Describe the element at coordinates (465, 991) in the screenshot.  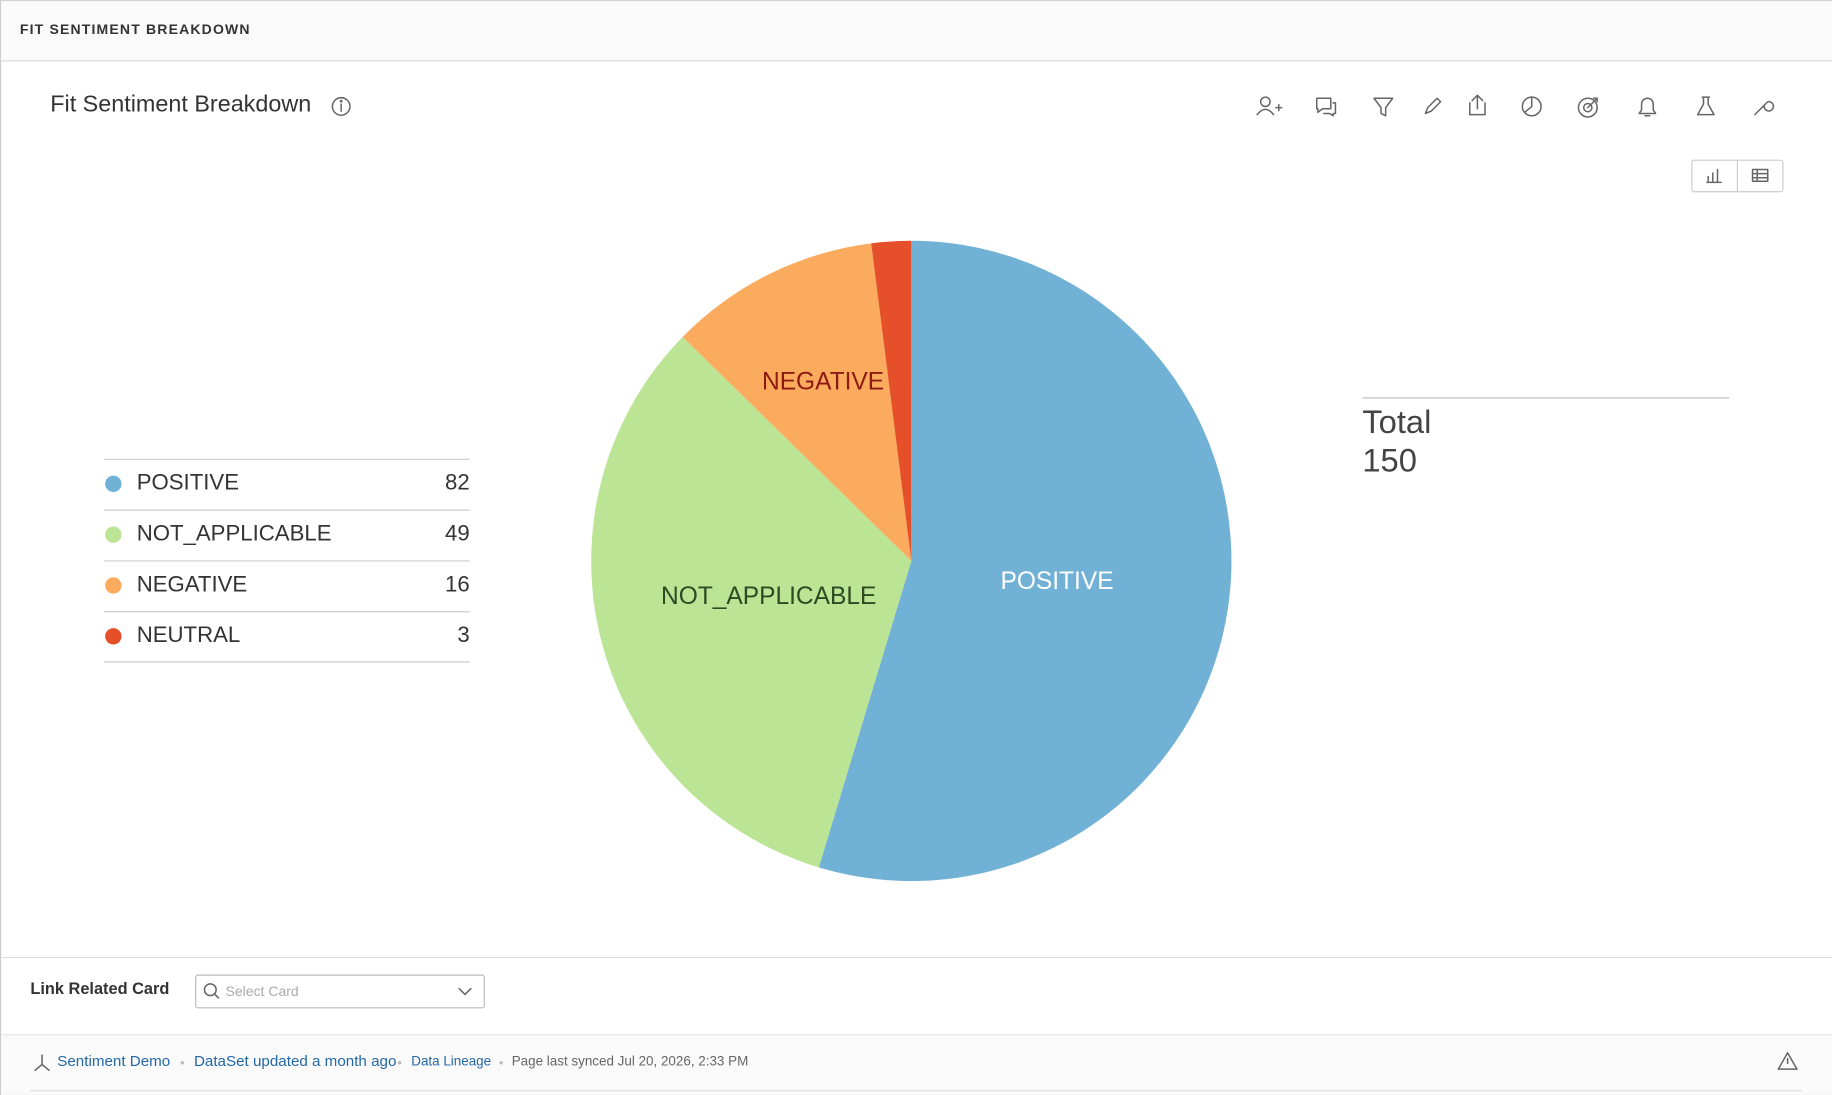
I see `dropdown-caret` at that location.